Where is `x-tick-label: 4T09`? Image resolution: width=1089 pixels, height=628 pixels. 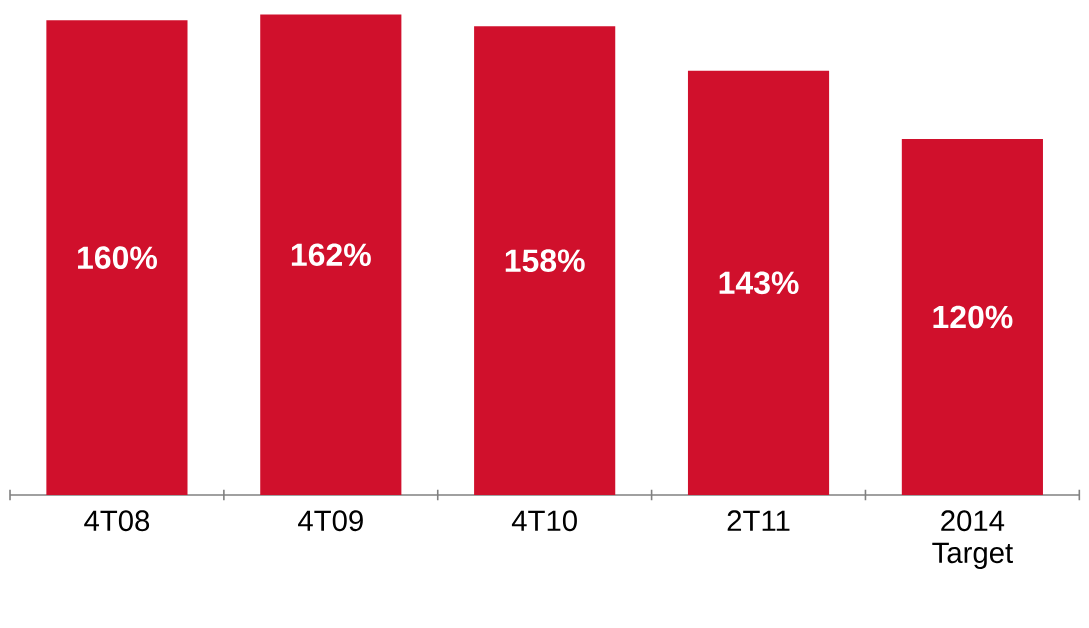 x-tick-label: 4T09 is located at coordinates (330, 521).